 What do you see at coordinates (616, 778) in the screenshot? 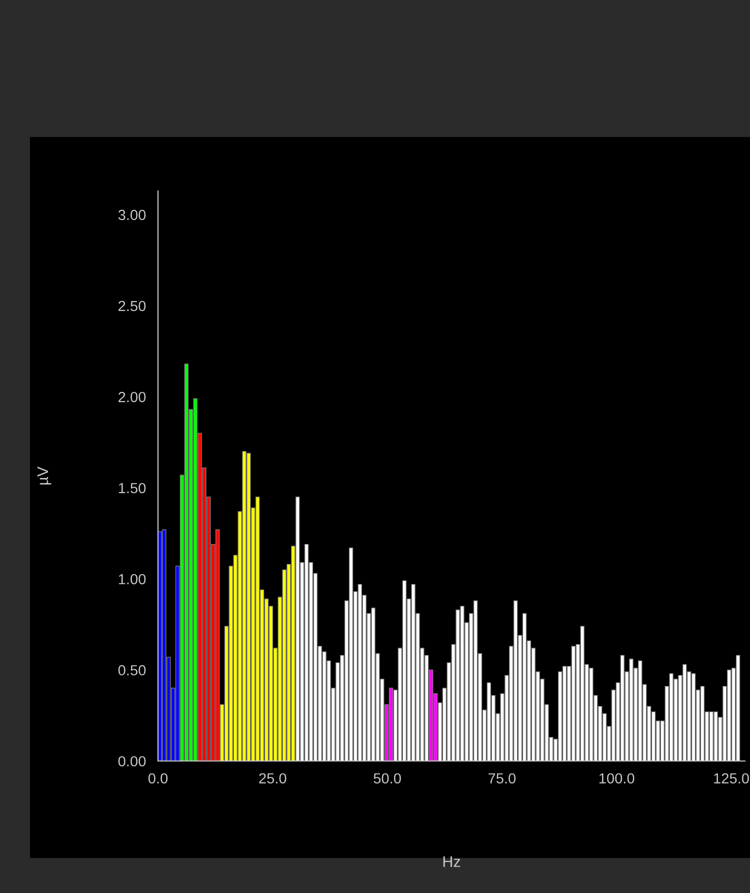
I see `x-tick-label: 100.0` at bounding box center [616, 778].